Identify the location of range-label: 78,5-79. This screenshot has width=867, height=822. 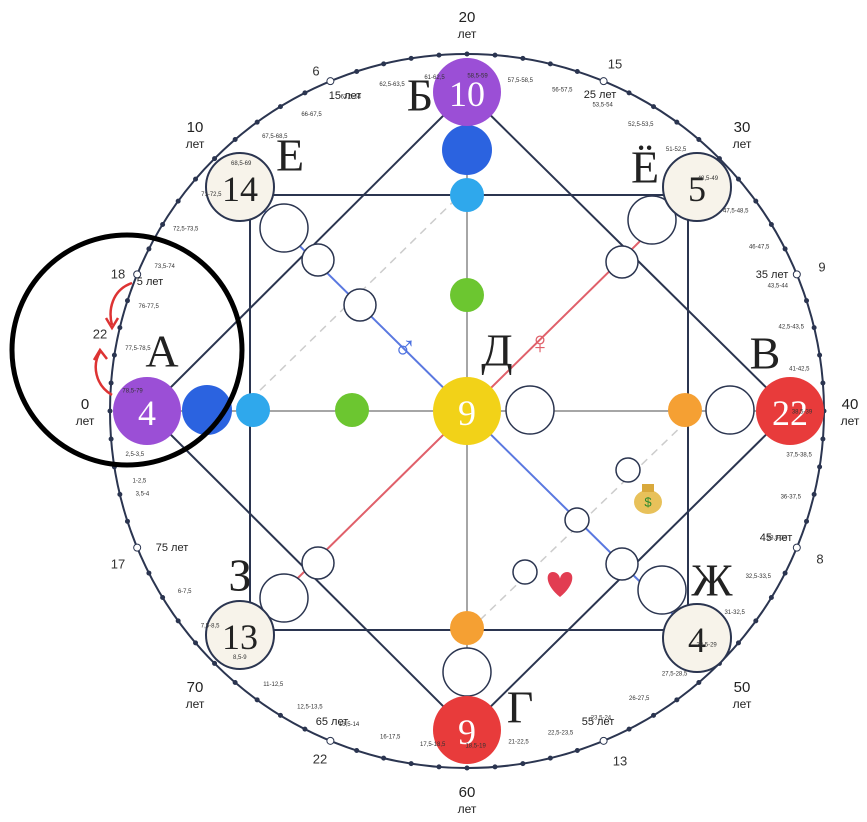
(132, 391).